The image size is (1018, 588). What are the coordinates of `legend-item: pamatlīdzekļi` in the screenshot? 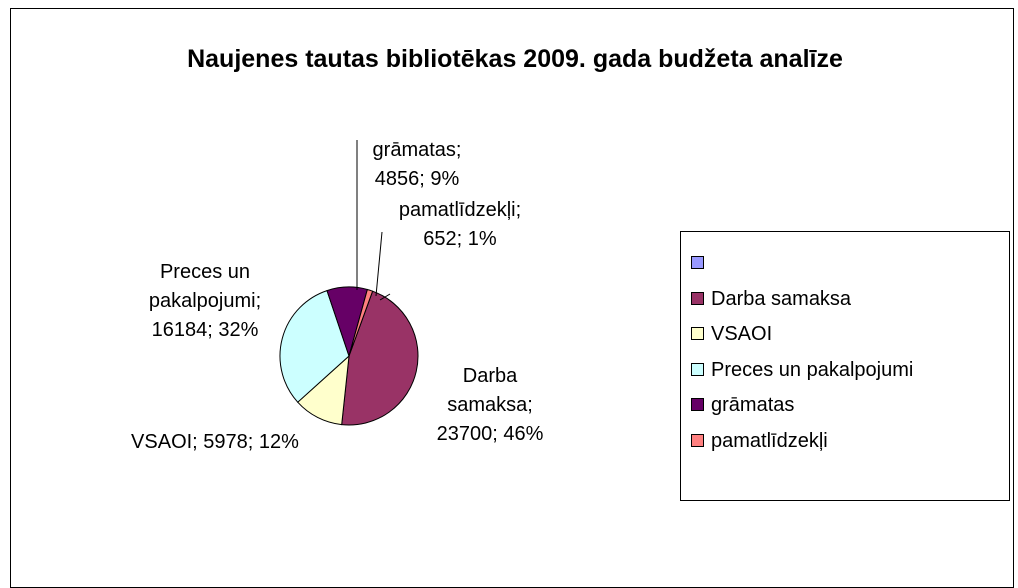 It's located at (759, 441).